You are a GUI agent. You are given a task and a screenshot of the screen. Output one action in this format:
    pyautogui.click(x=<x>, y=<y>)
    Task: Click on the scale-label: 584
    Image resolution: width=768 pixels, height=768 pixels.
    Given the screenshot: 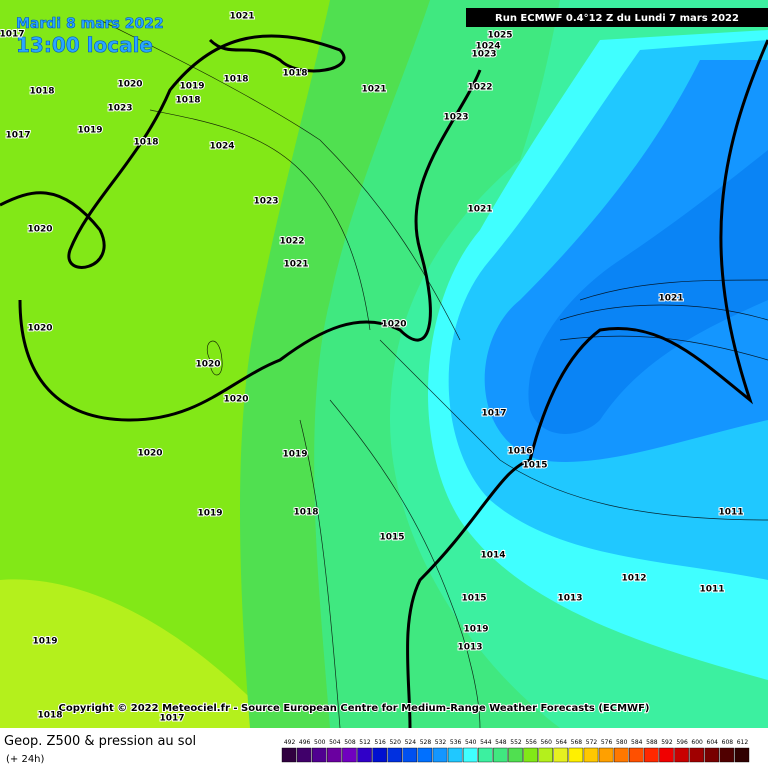 What is the action you would take?
    pyautogui.click(x=637, y=742)
    